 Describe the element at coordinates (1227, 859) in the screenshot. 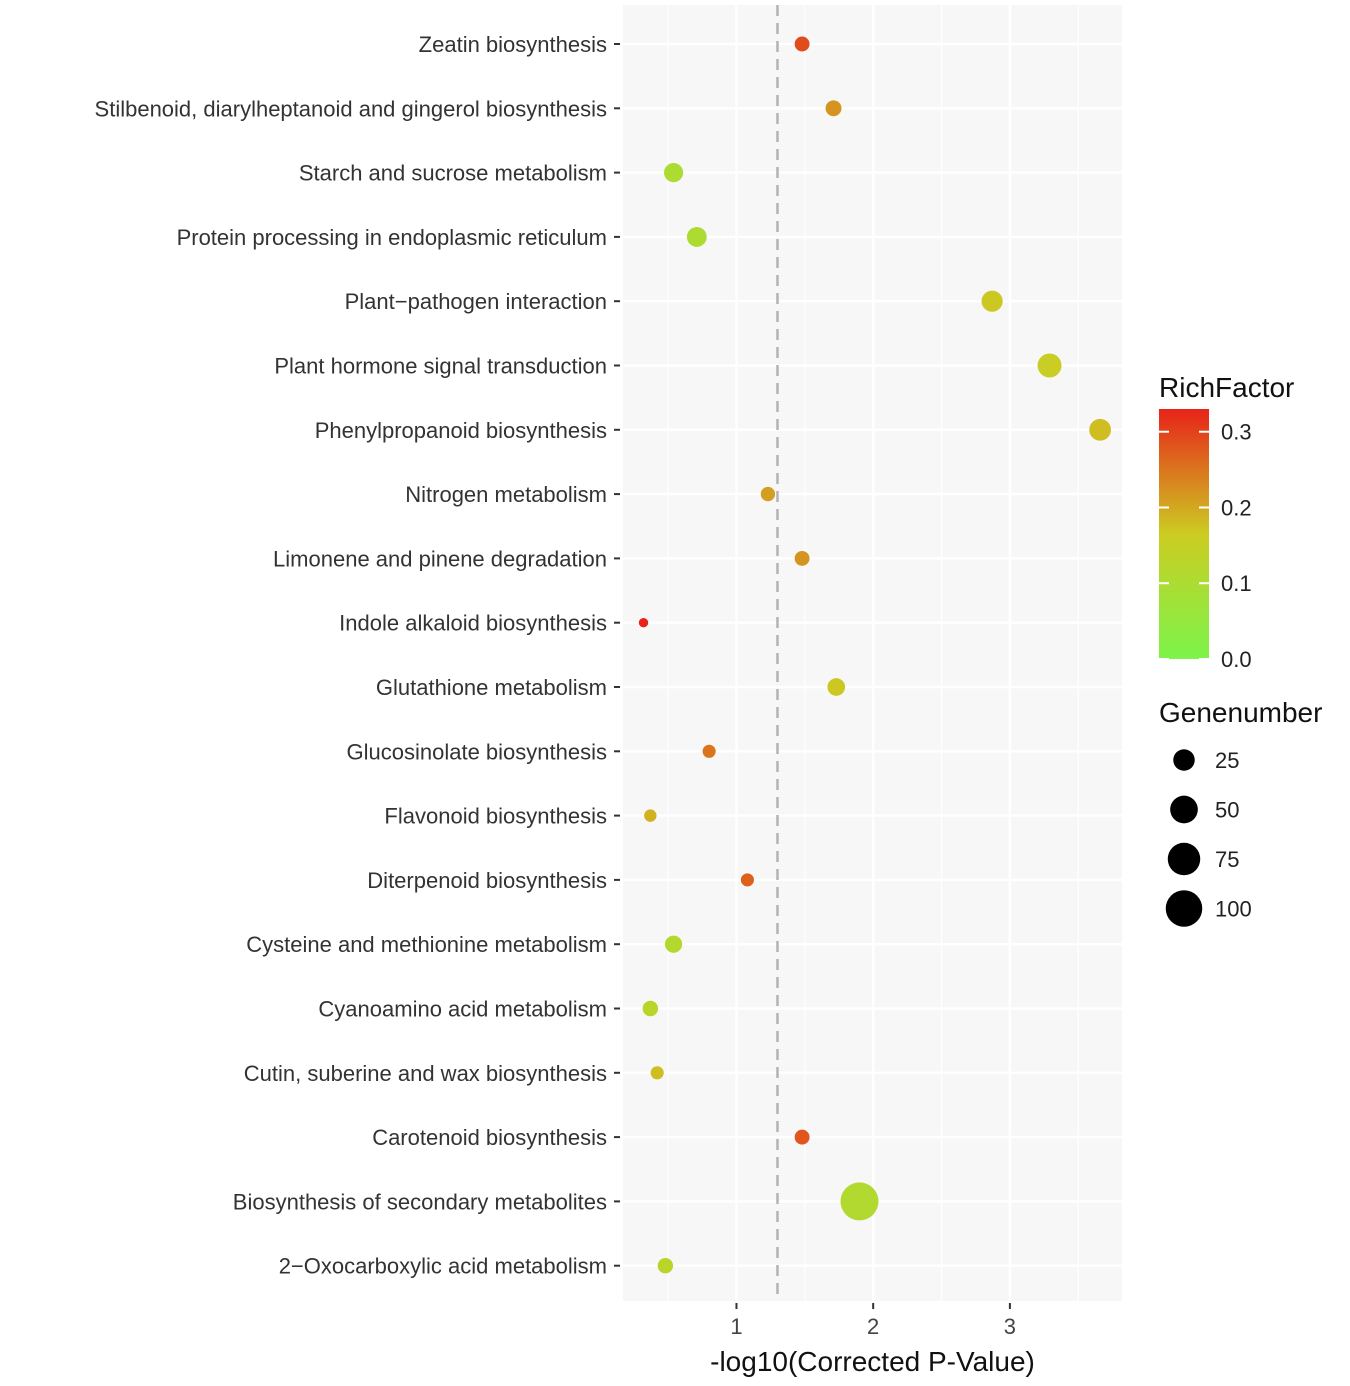

I see `size-legend-label: 75` at that location.